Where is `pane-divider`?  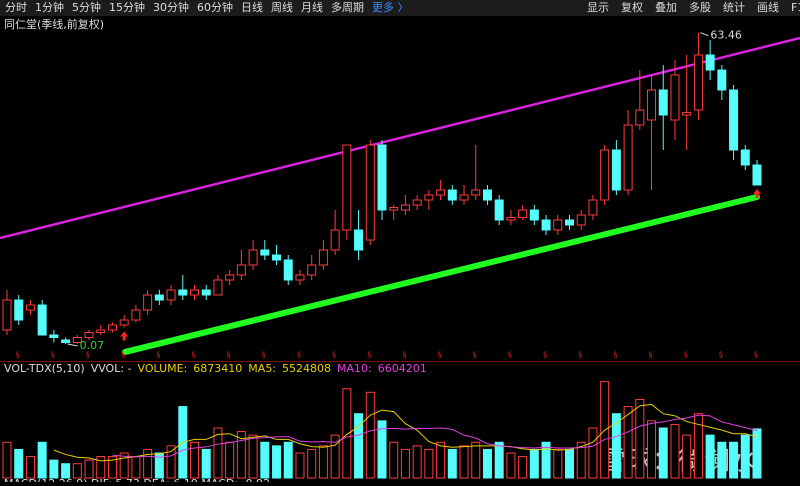
pane-divider is located at coordinates (400, 361).